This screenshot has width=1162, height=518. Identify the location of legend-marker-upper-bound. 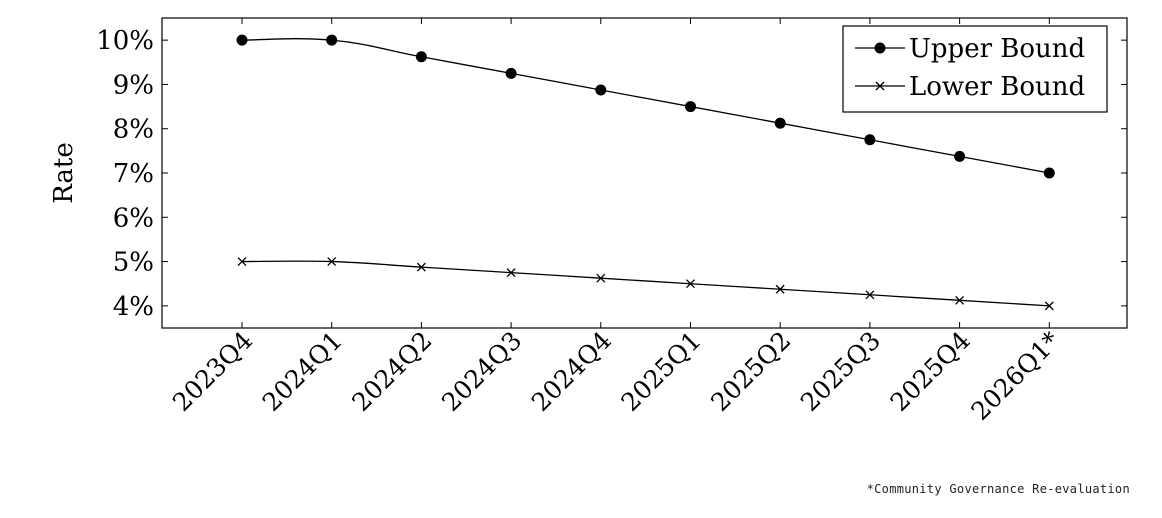
(880, 48).